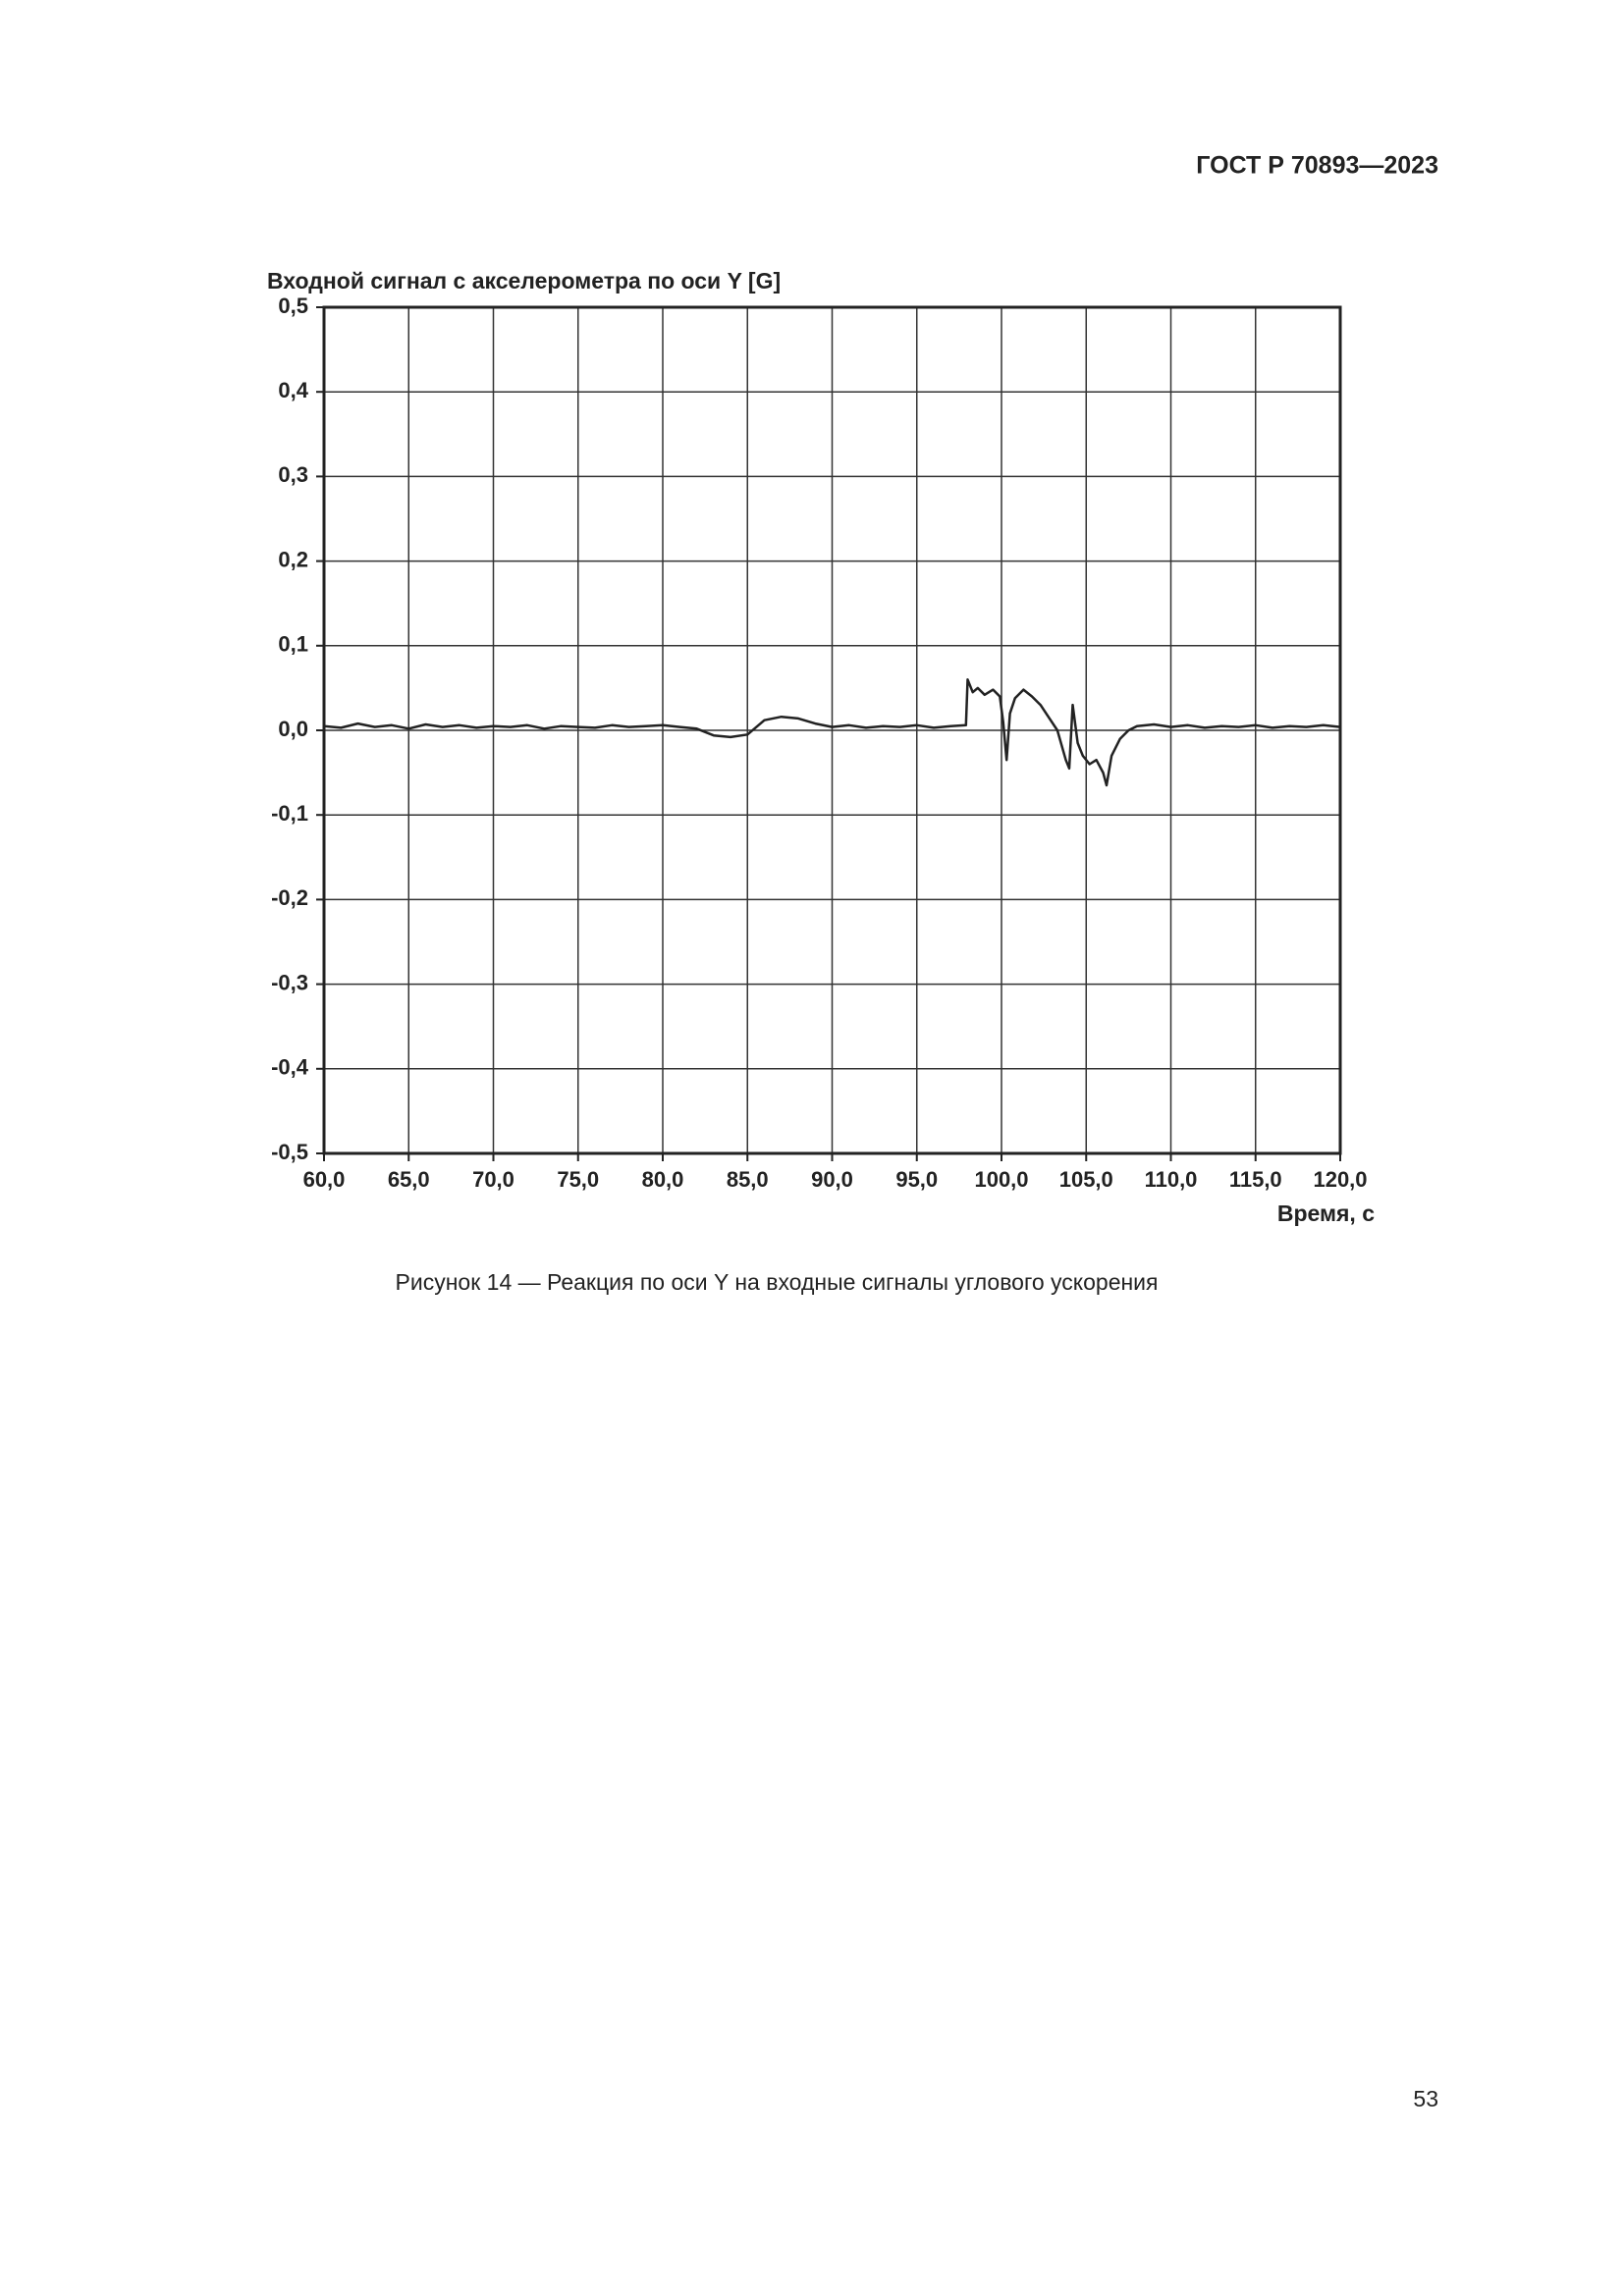  I want to click on x-tick-label: 100,0, so click(1001, 1179).